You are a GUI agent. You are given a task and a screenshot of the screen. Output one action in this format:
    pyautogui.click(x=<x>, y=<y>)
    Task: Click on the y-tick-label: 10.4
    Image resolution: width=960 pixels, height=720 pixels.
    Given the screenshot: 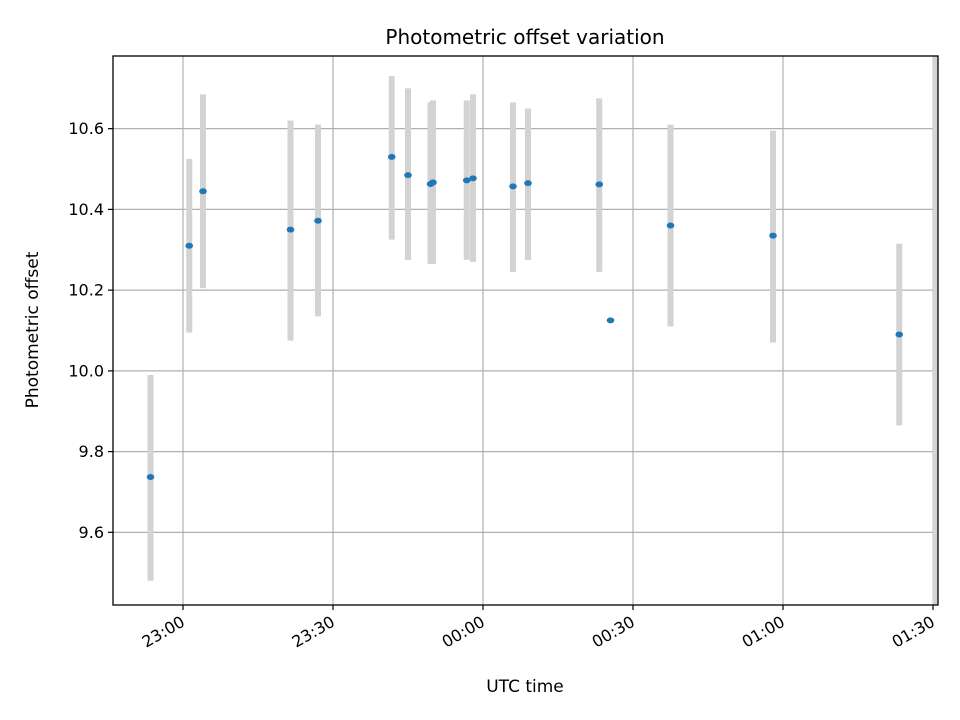 What is the action you would take?
    pyautogui.click(x=86, y=209)
    